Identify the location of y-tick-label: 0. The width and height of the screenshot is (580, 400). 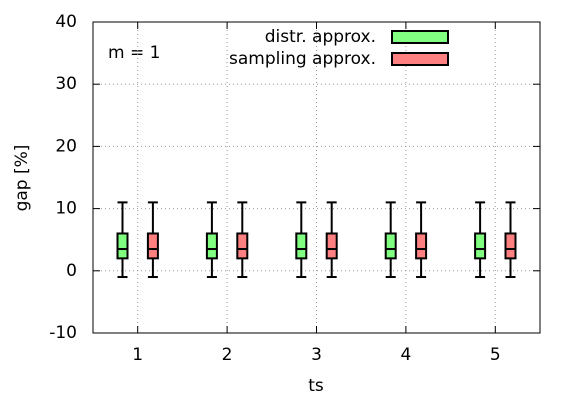
(71, 271).